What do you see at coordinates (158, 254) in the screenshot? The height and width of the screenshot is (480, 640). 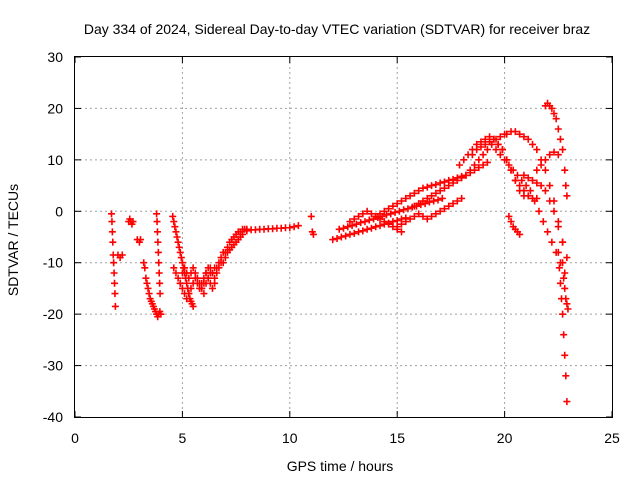 I see `series-tracks-3.8h` at bounding box center [158, 254].